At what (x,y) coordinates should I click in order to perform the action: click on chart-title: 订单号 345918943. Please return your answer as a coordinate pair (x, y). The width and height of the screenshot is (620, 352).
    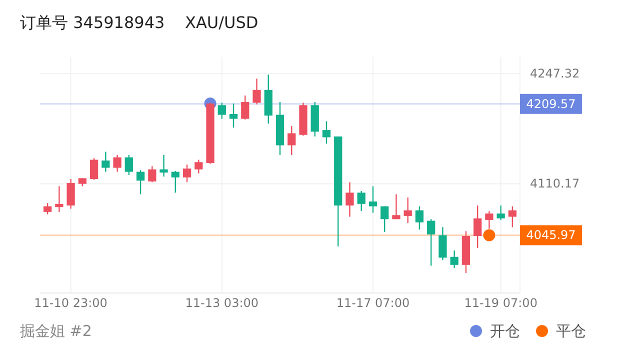
    Looking at the image, I should click on (92, 22).